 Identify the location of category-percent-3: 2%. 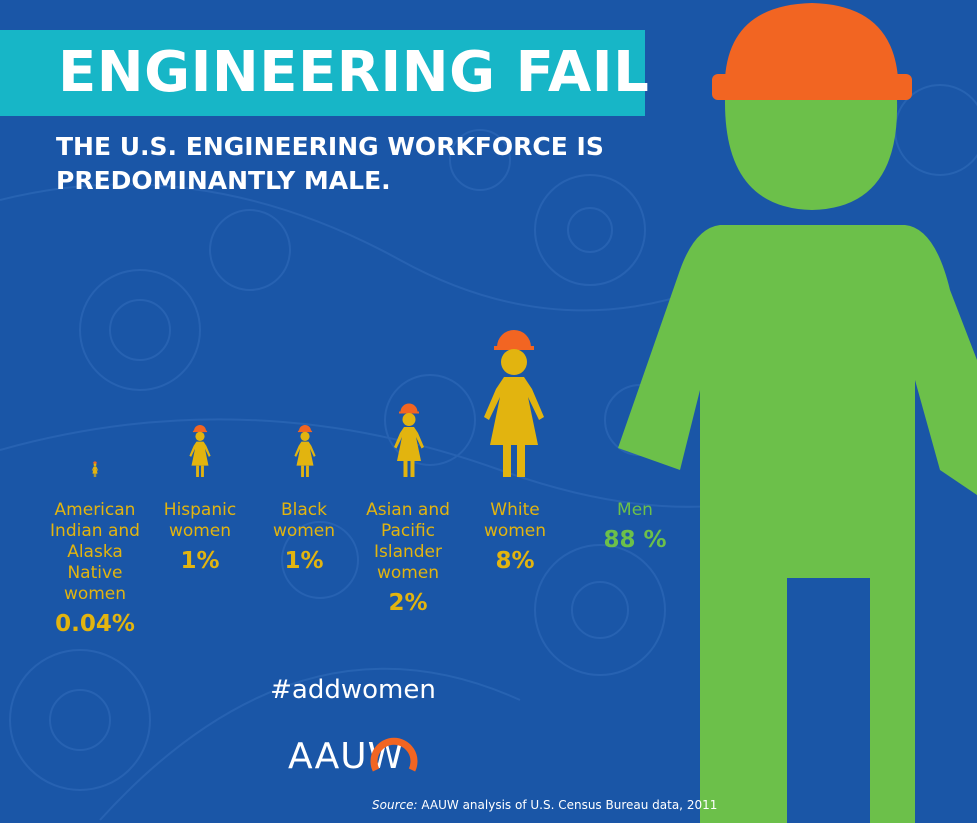
(408, 603).